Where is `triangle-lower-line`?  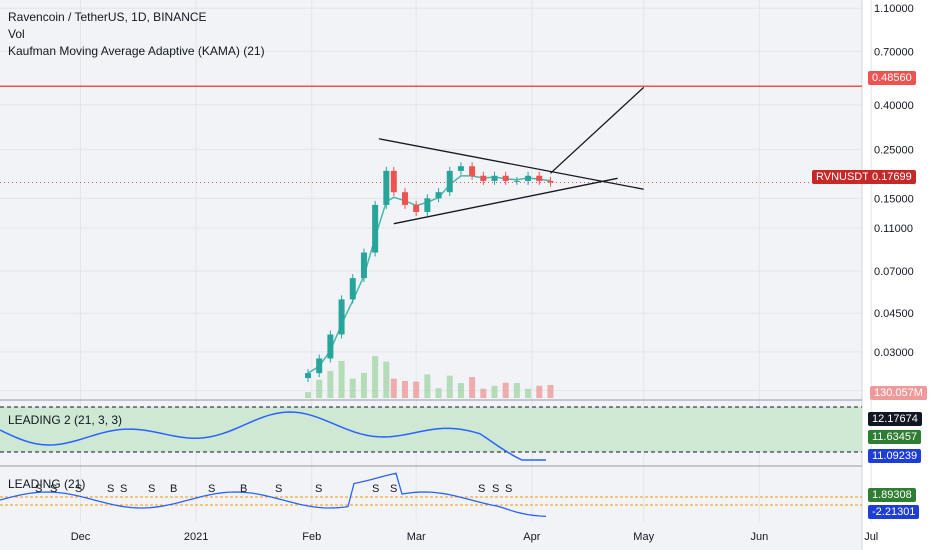 triangle-lower-line is located at coordinates (505, 201).